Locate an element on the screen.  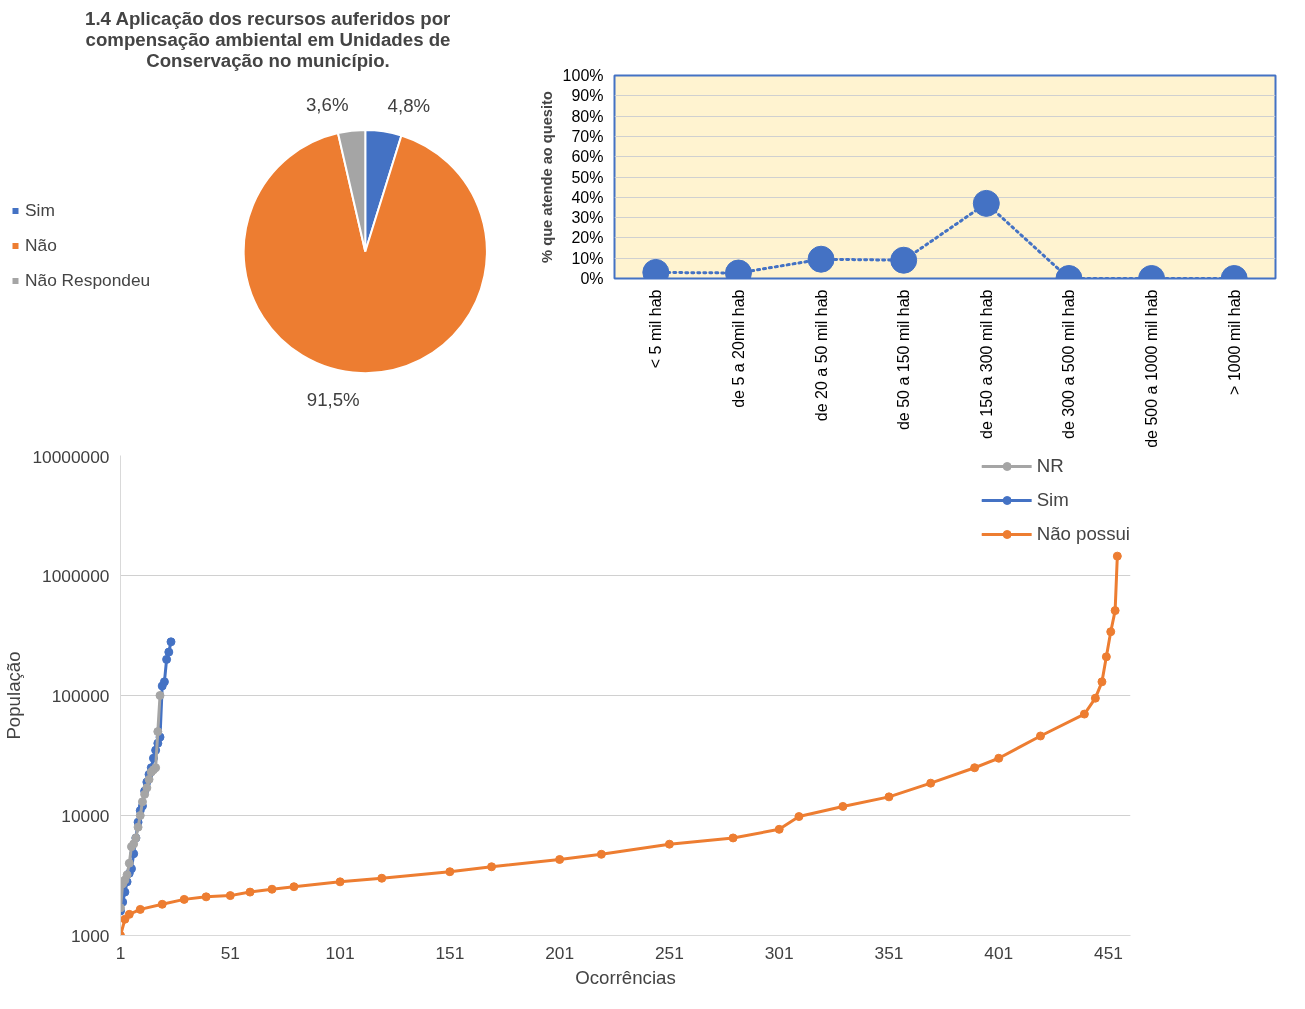
x-tick-label: > 1000 mil hab is located at coordinates (1234, 342).